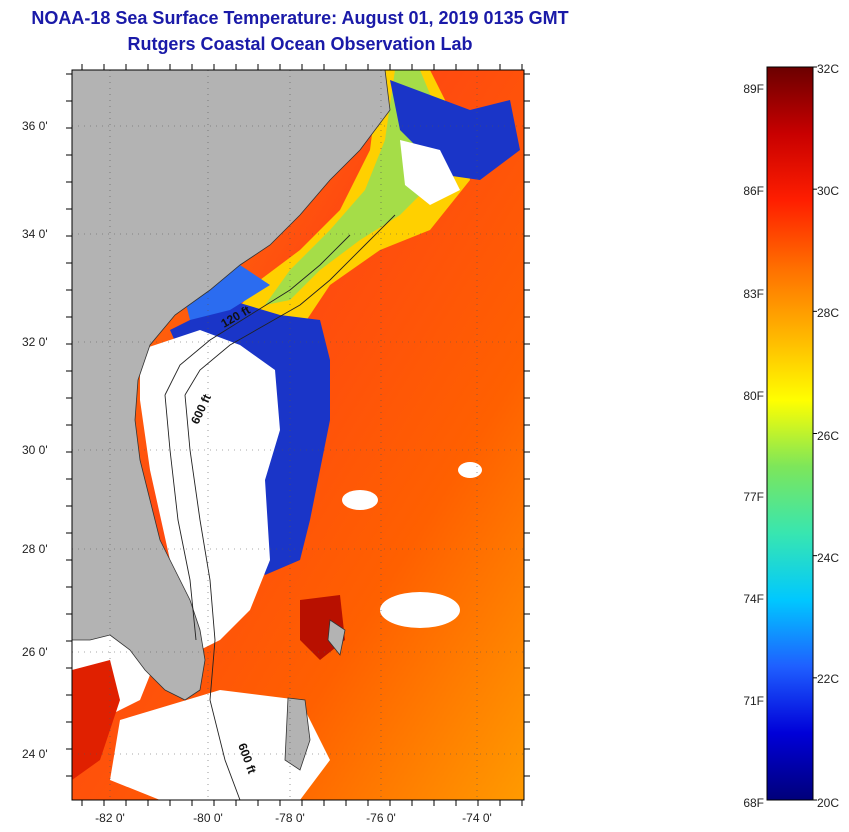  What do you see at coordinates (290, 818) in the screenshot?
I see `lon-label-78: -78 0'` at bounding box center [290, 818].